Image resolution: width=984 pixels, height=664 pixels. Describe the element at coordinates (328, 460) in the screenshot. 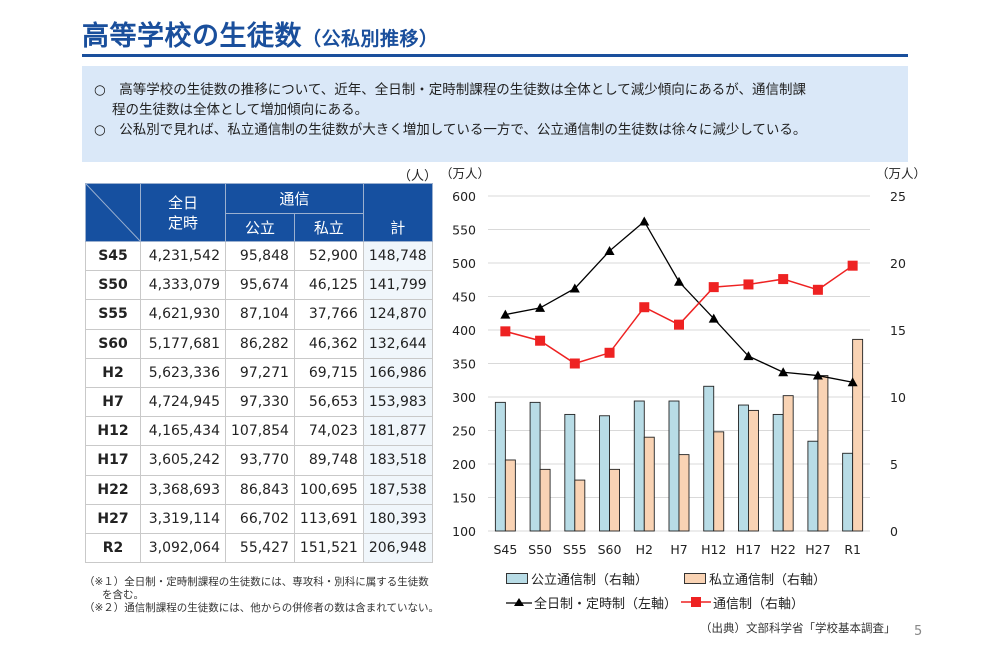

I see `cell-private: 89,748` at that location.